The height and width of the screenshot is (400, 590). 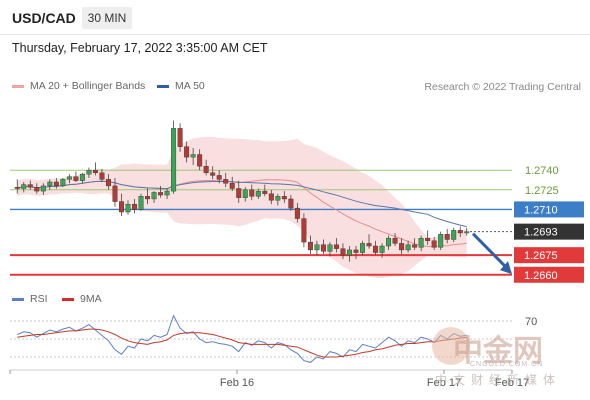 What do you see at coordinates (541, 210) in the screenshot?
I see `level-label-pivot: 1.2710` at bounding box center [541, 210].